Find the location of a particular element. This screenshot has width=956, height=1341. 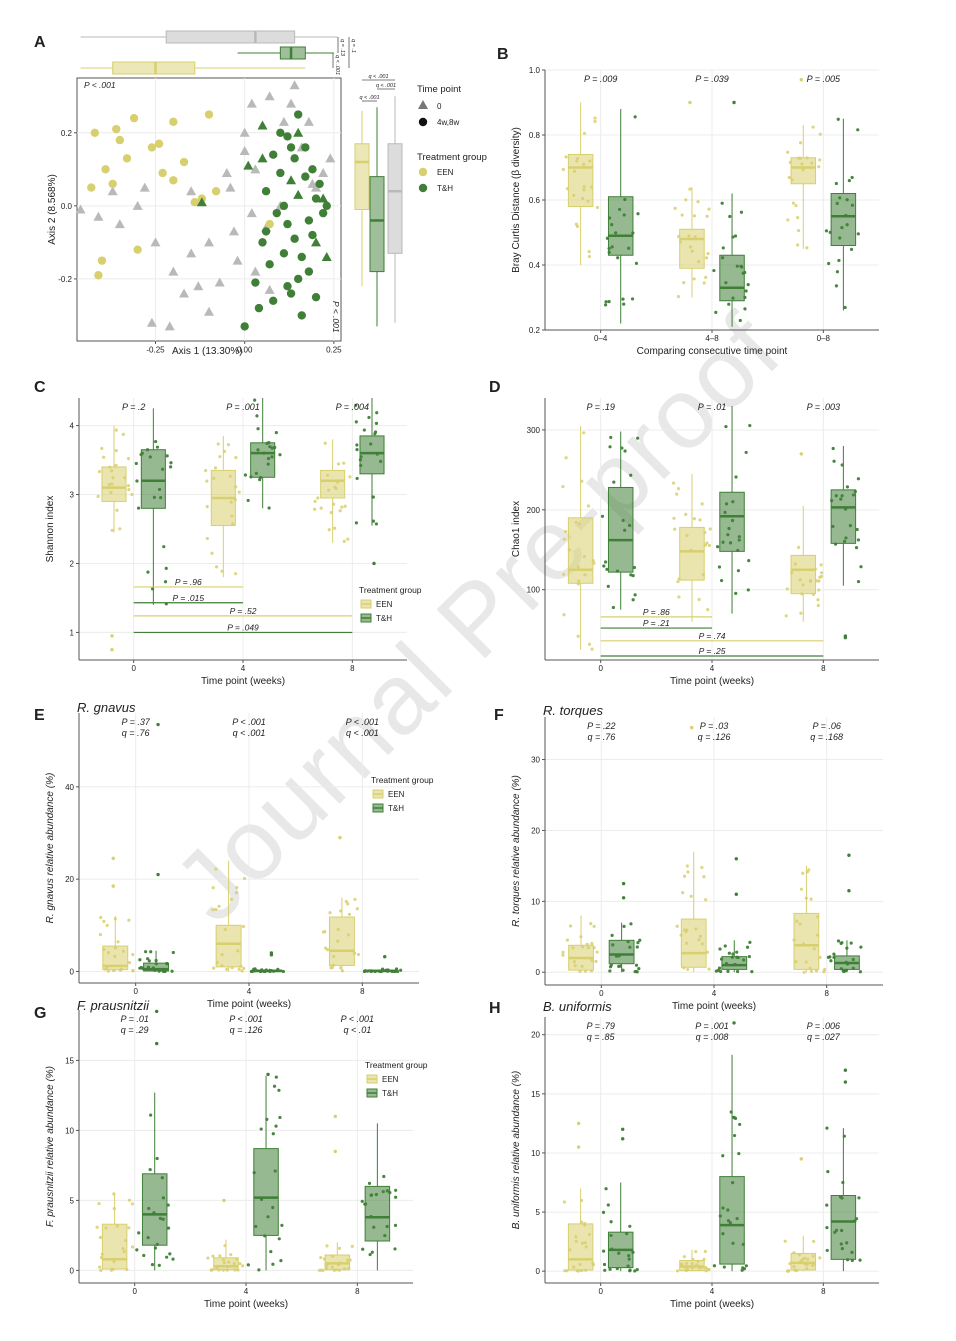

annotation-p: P = .001 is located at coordinates (242, 407).